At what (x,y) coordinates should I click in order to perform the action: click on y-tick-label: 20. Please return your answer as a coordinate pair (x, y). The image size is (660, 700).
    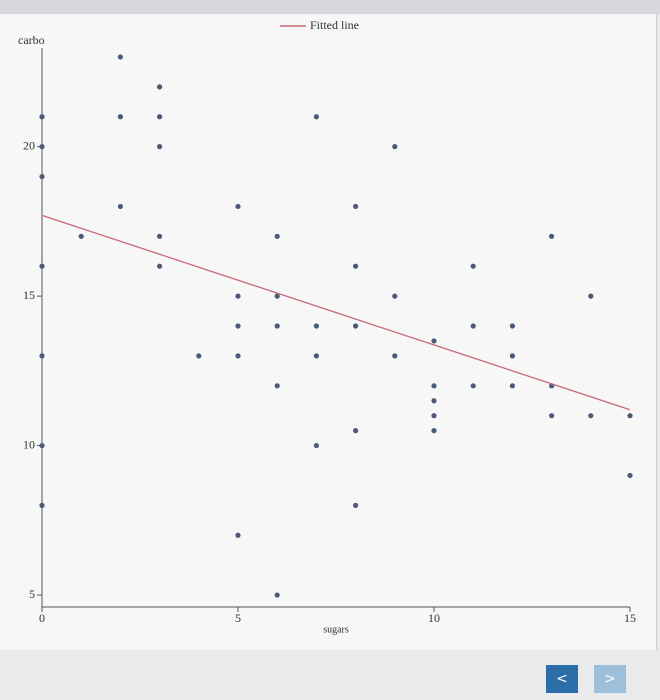
    Looking at the image, I should click on (29, 145).